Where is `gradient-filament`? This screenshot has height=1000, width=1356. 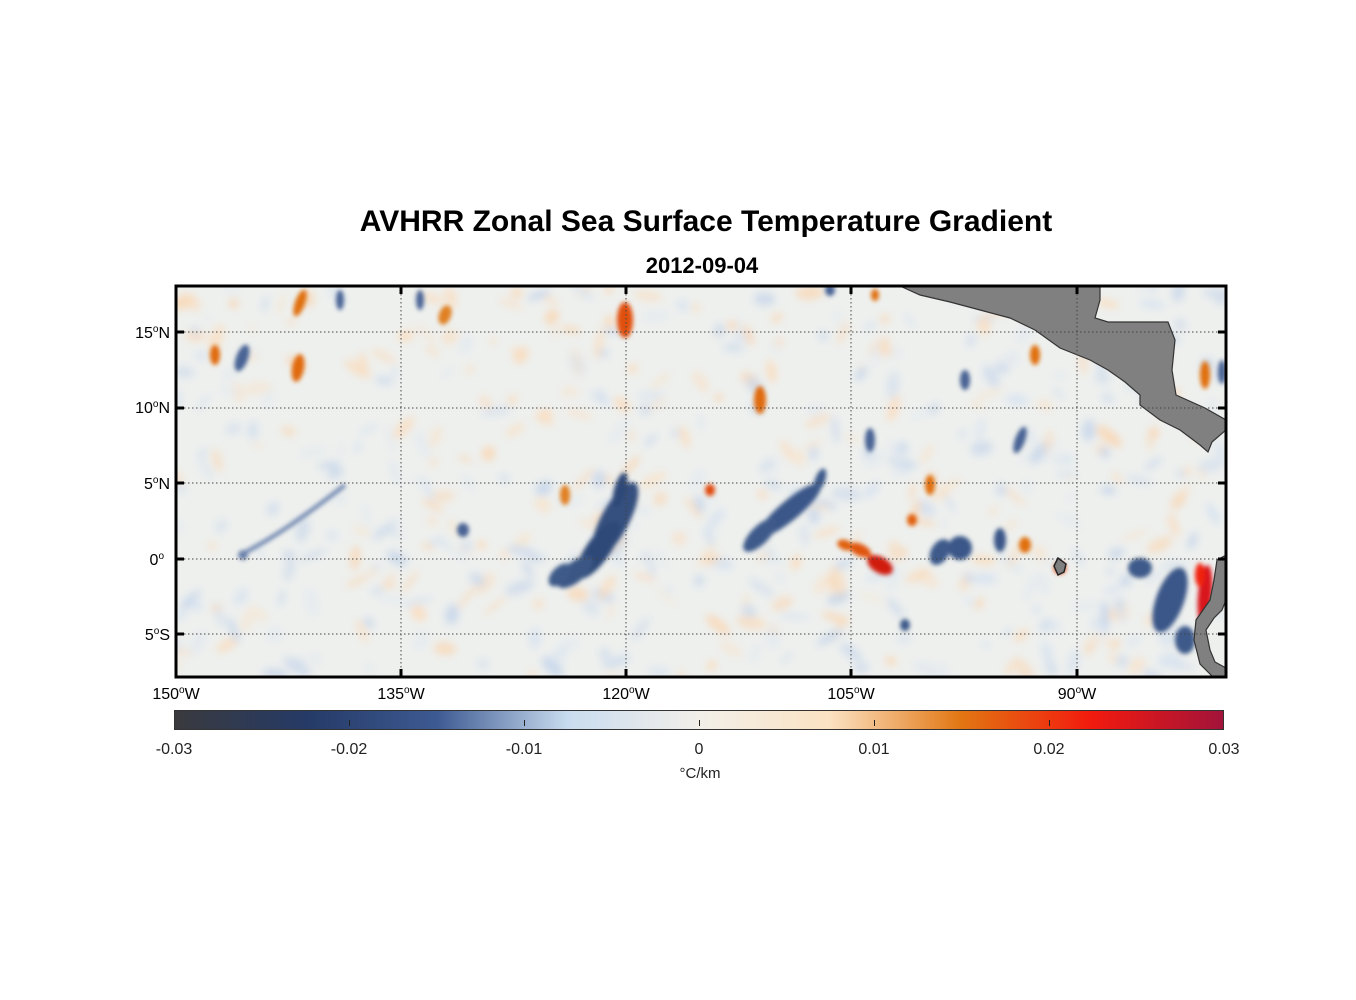
gradient-filament is located at coordinates (293, 520).